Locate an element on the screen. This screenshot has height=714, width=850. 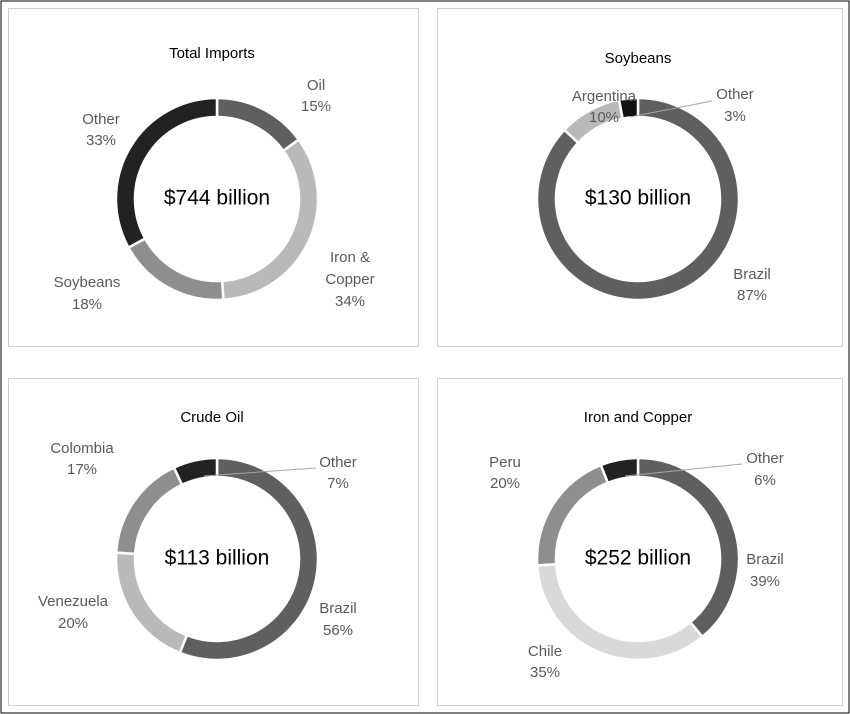
center-label: $130 billion is located at coordinates (638, 198).